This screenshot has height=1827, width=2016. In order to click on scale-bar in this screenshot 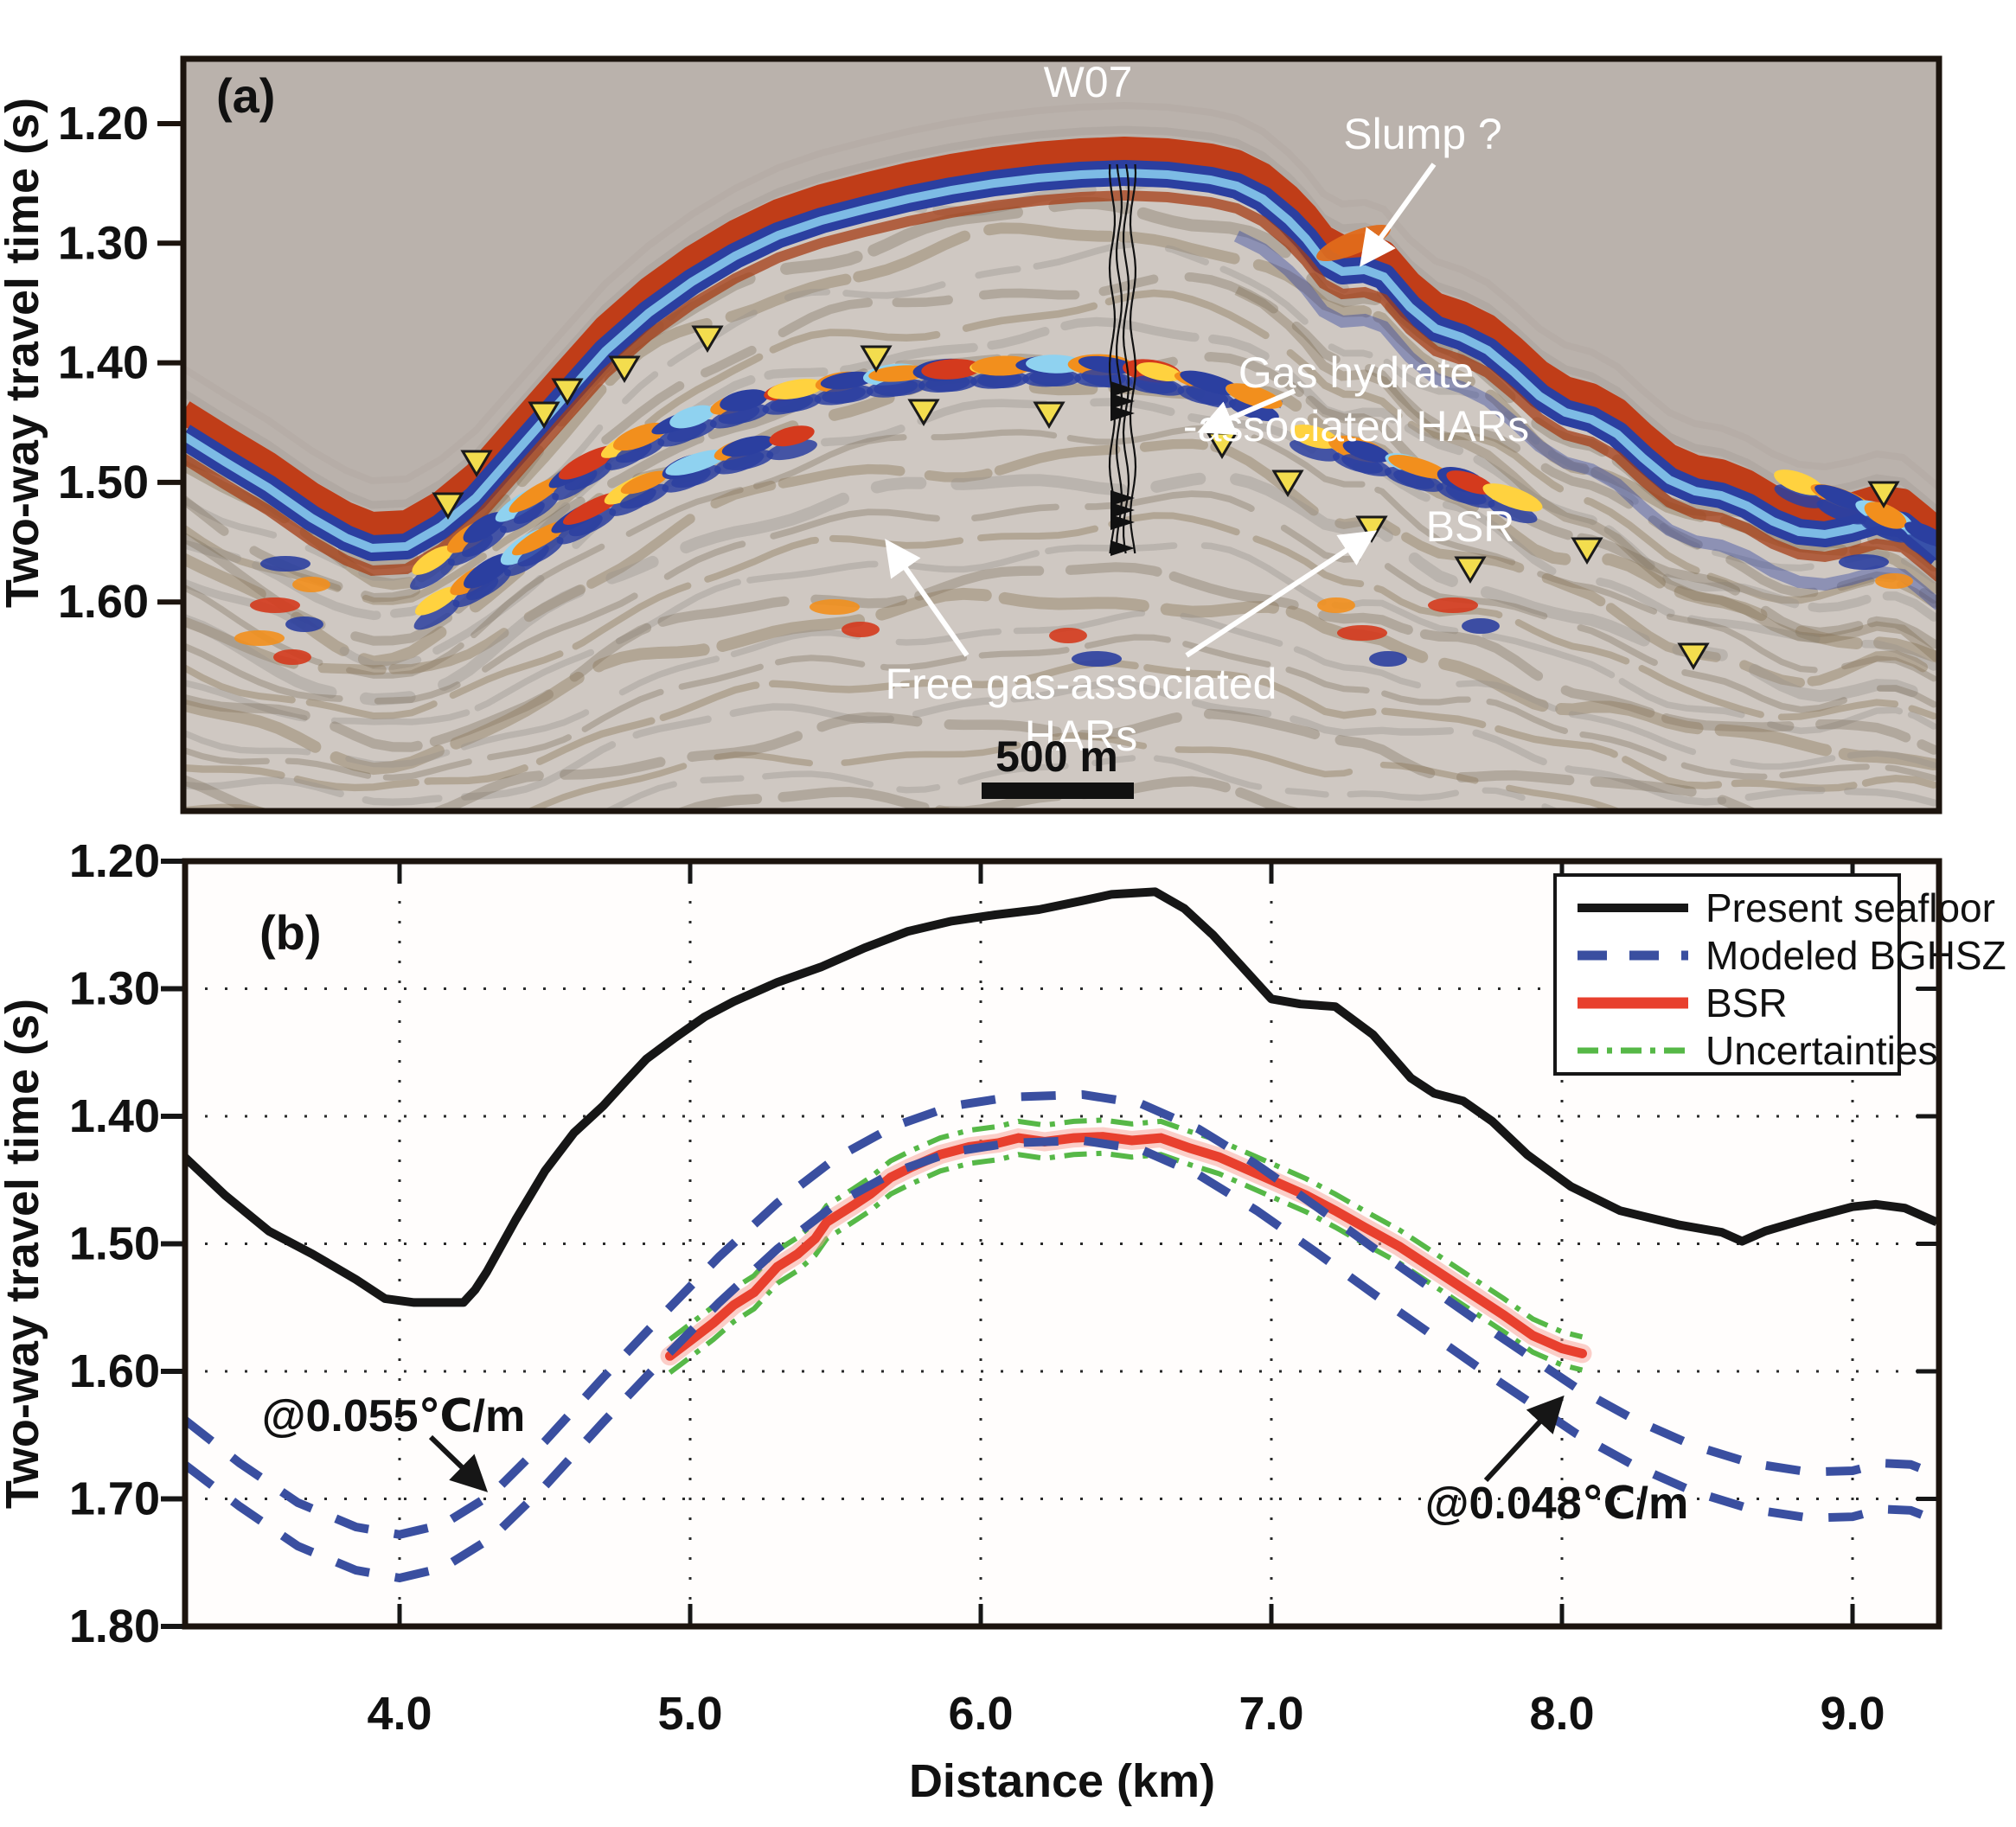, I will do `click(1058, 791)`.